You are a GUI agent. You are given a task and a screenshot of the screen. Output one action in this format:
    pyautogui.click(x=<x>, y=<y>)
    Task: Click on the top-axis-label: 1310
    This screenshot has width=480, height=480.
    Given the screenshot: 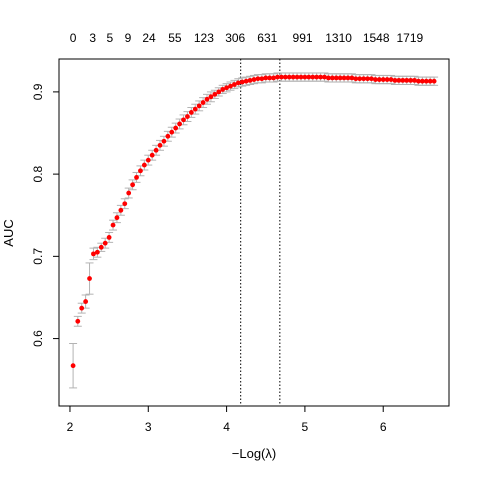 What is the action you would take?
    pyautogui.click(x=338, y=38)
    